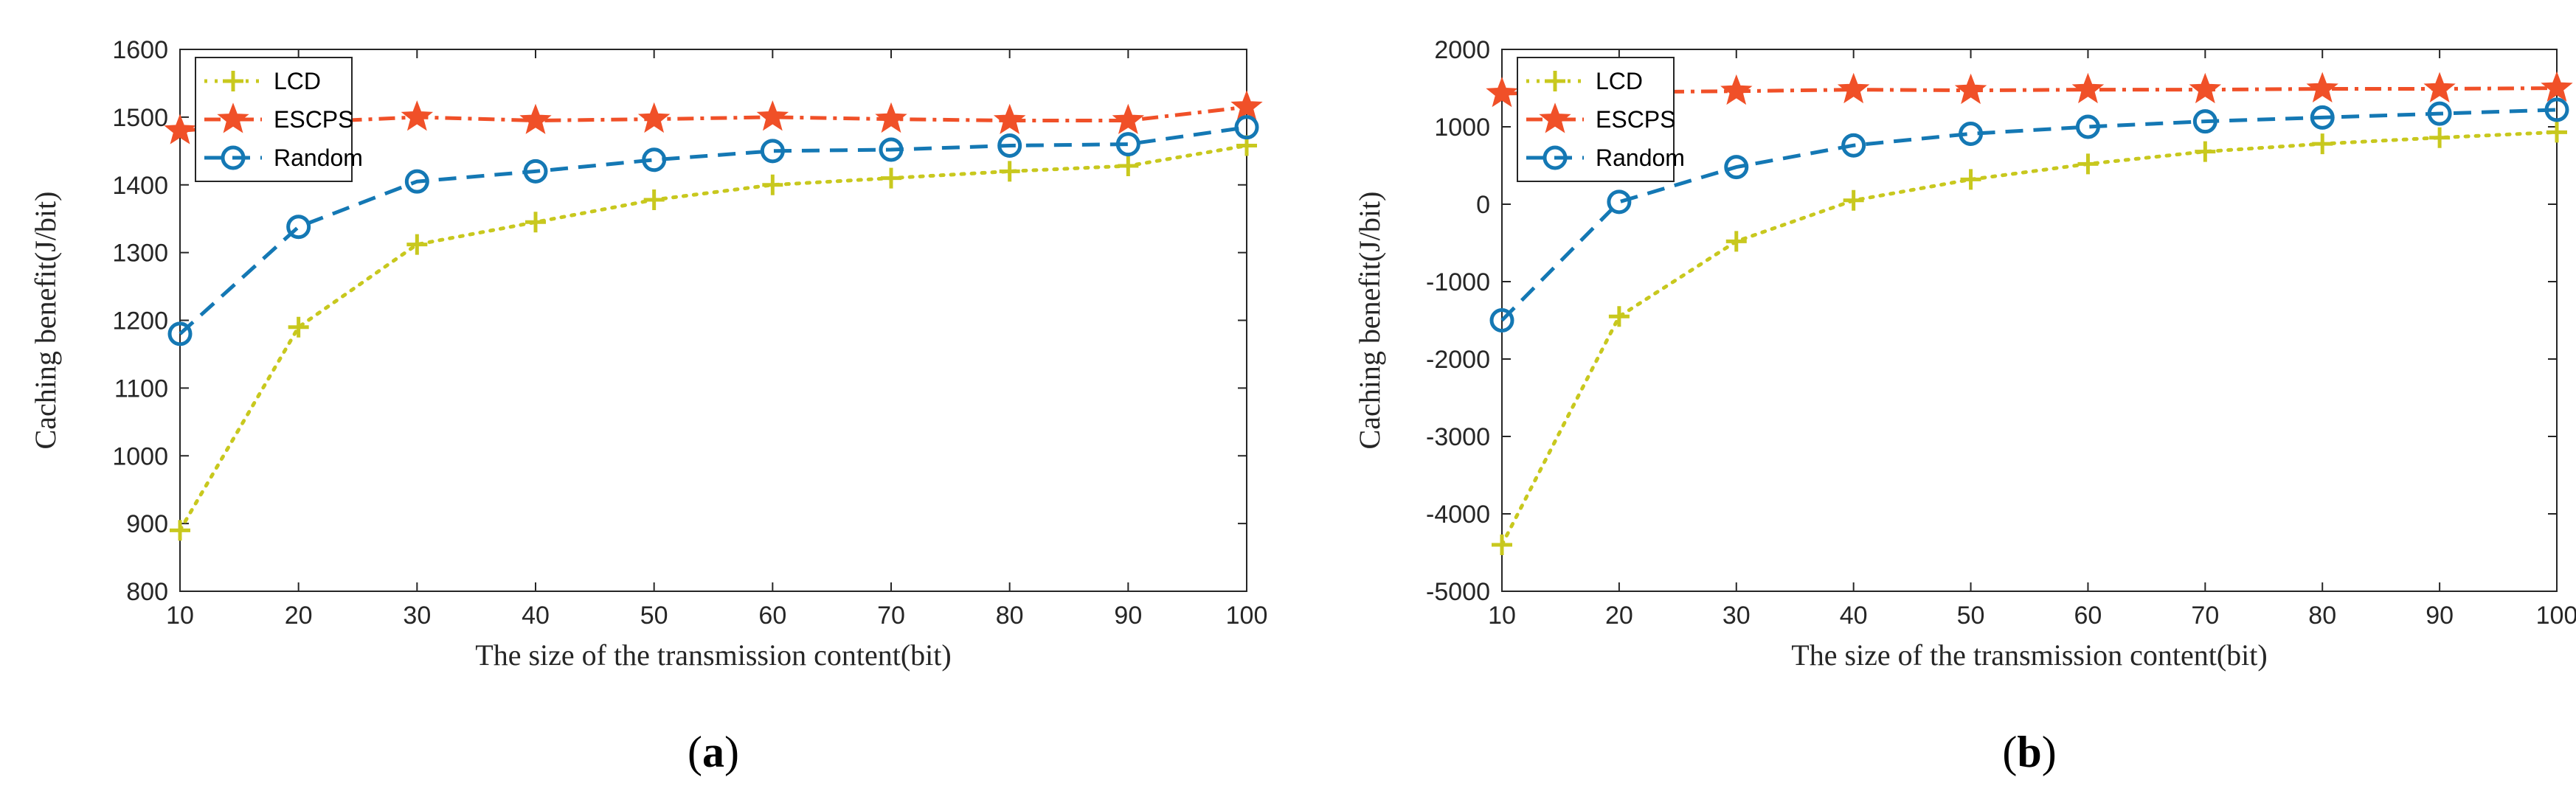 The image size is (2576, 794). I want to click on y-tick-label: -3000, so click(1458, 437).